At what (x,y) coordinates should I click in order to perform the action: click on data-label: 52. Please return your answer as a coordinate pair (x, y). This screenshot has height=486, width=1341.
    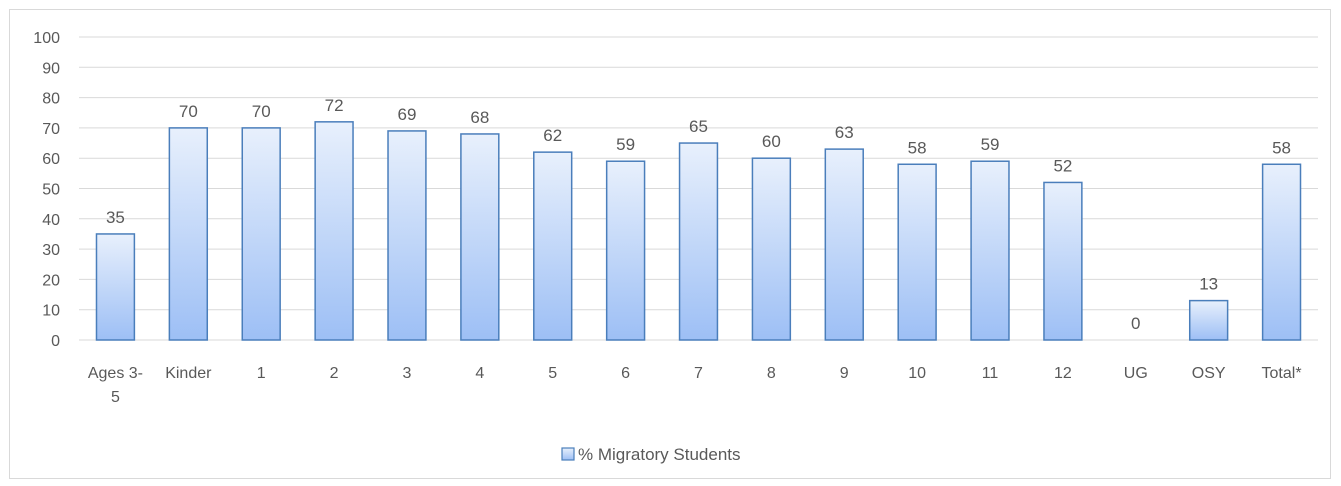
    Looking at the image, I should click on (1062, 165).